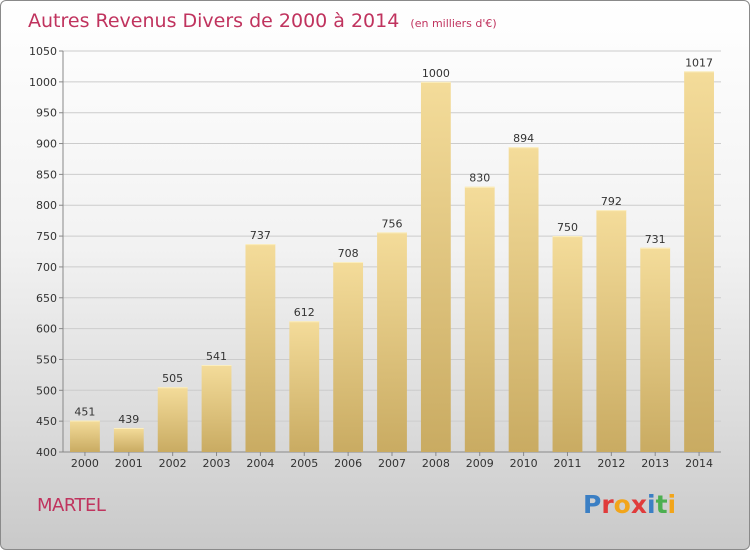 The image size is (750, 550). Describe the element at coordinates (260, 235) in the screenshot. I see `value-label-2004: 737` at that location.